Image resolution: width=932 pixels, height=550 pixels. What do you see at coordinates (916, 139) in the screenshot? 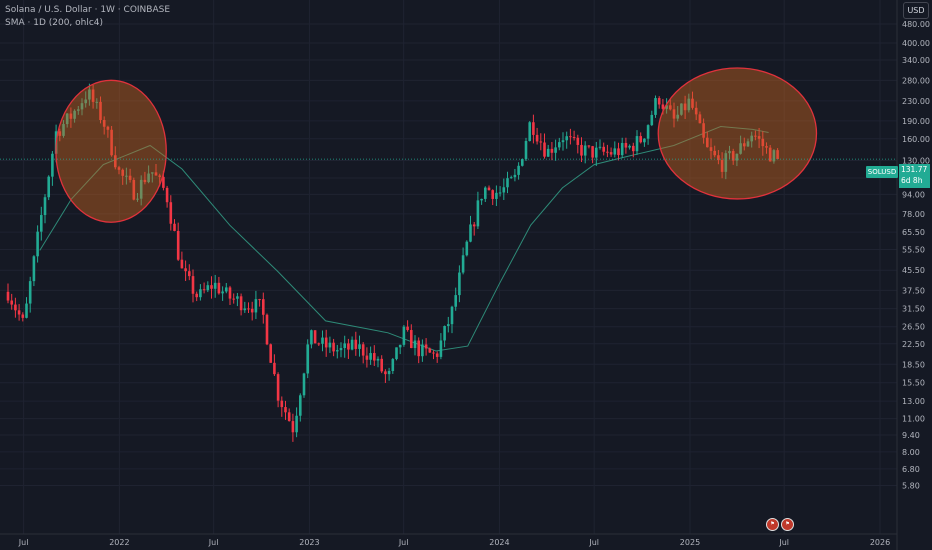
I see `y-tick-label: 160.00` at bounding box center [916, 139].